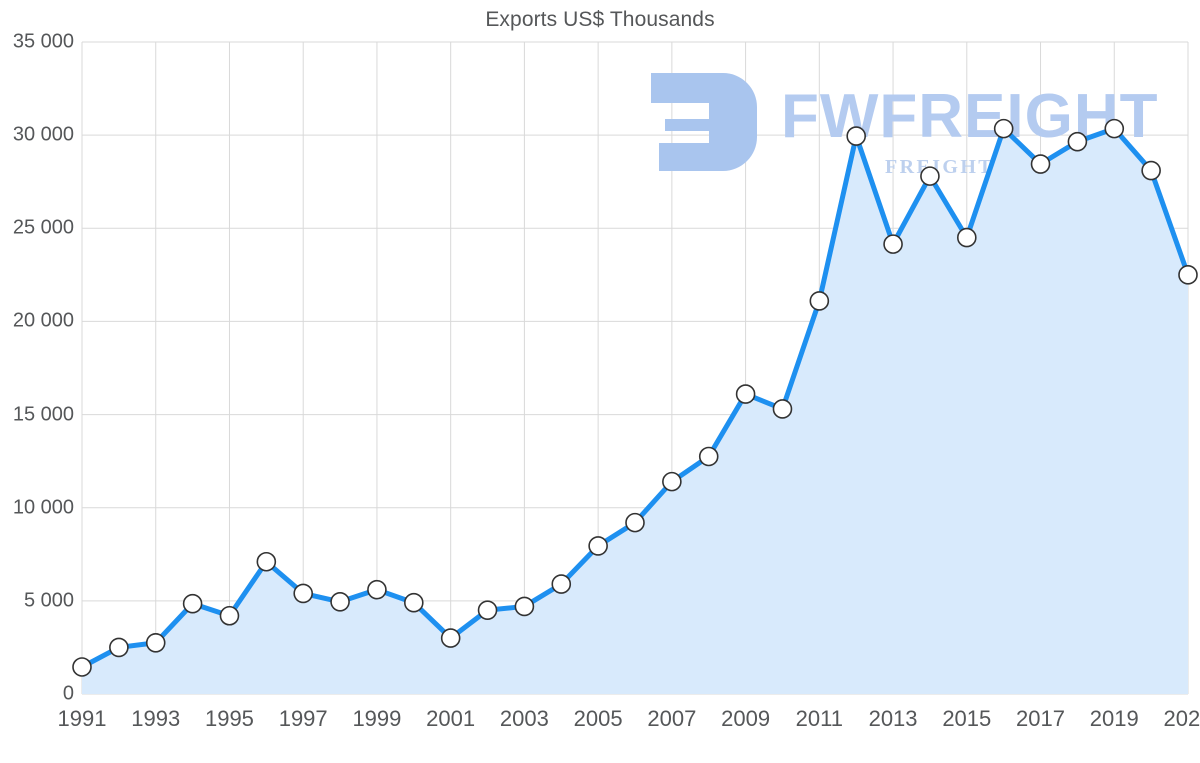 The image size is (1200, 763). What do you see at coordinates (856, 136) in the screenshot?
I see `data-point-marker: 2012: 29950` at bounding box center [856, 136].